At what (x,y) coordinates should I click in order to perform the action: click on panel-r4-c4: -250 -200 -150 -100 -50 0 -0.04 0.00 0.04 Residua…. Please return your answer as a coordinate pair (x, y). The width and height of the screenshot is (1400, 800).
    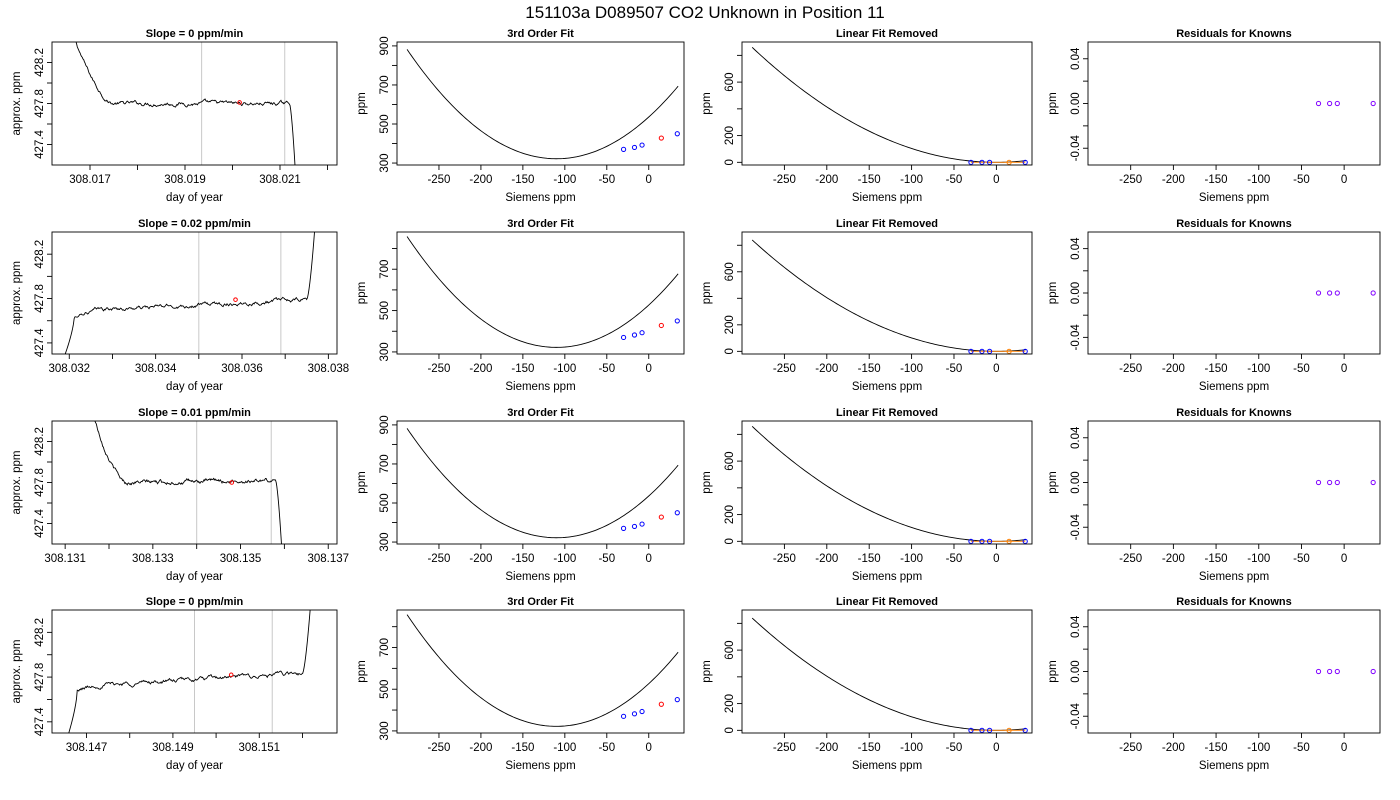
    Looking at the image, I should click on (1214, 684).